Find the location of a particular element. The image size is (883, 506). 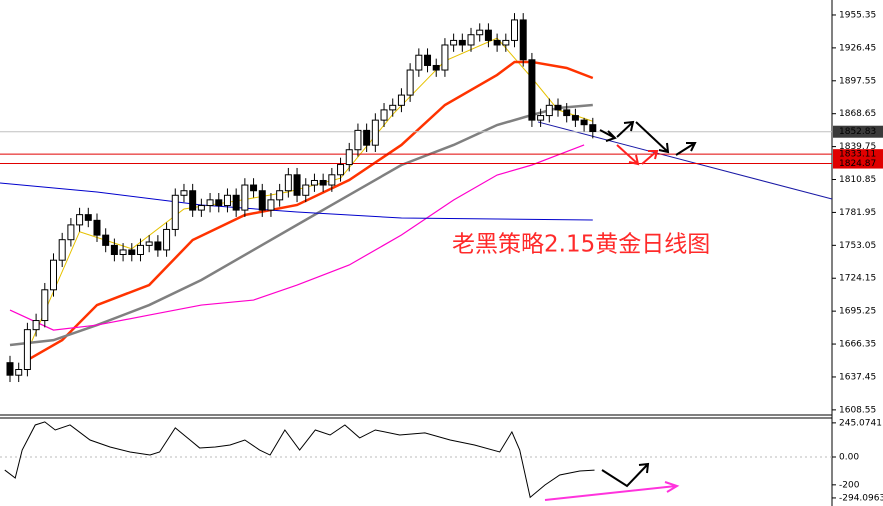

y-tick-label: 1955.35 is located at coordinates (857, 15).